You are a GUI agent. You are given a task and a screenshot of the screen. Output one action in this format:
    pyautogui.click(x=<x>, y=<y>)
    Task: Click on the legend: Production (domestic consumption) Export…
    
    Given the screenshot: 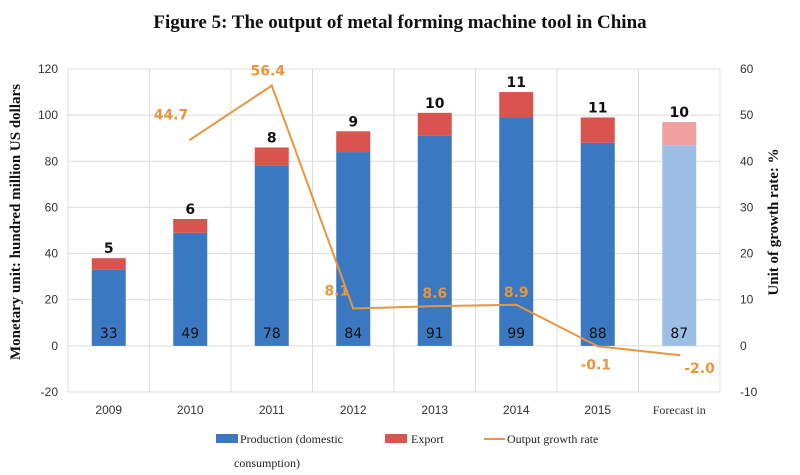 What is the action you would take?
    pyautogui.click(x=407, y=451)
    